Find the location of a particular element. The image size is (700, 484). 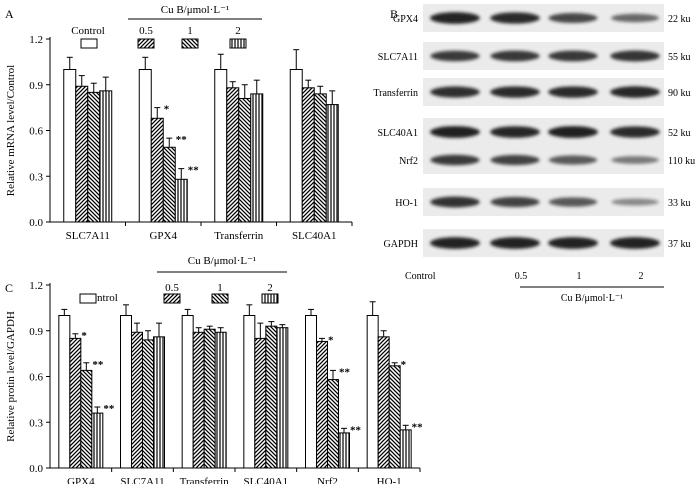

y-axis-label: Relative mRNA level/Control is located at coordinates (11, 130).